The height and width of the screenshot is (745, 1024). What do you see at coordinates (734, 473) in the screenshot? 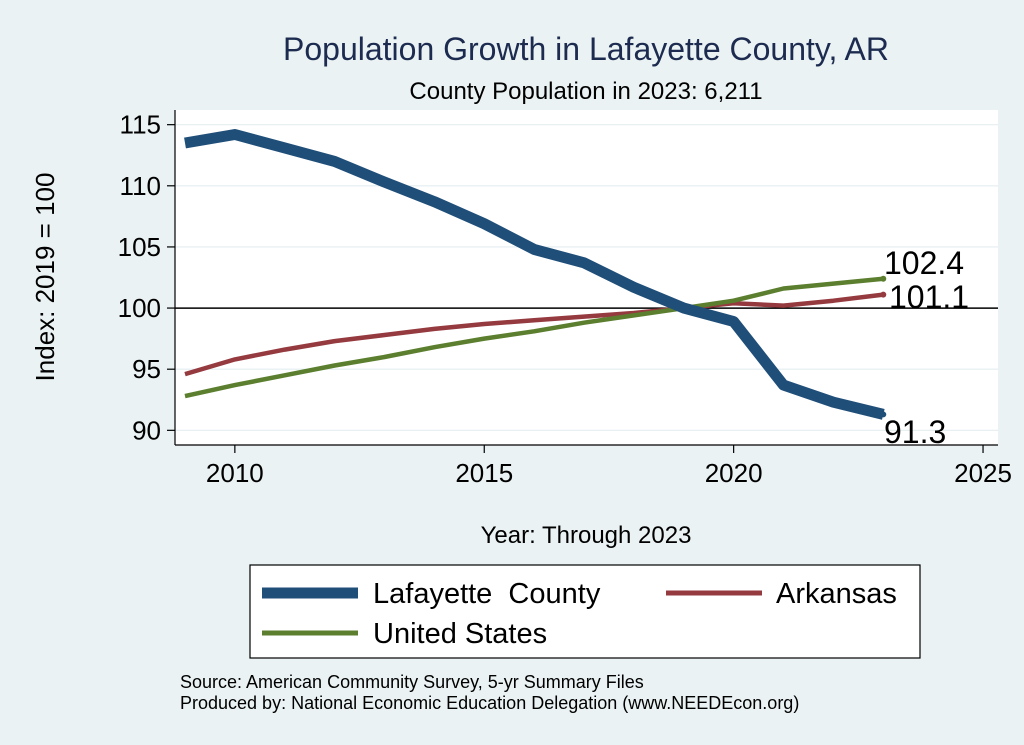
I see `x-tick-label: 2020` at bounding box center [734, 473].